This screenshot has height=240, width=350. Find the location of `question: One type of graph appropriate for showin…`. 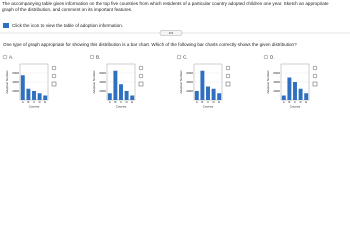

question: One type of graph appropriate for showin… is located at coordinates (150, 44).